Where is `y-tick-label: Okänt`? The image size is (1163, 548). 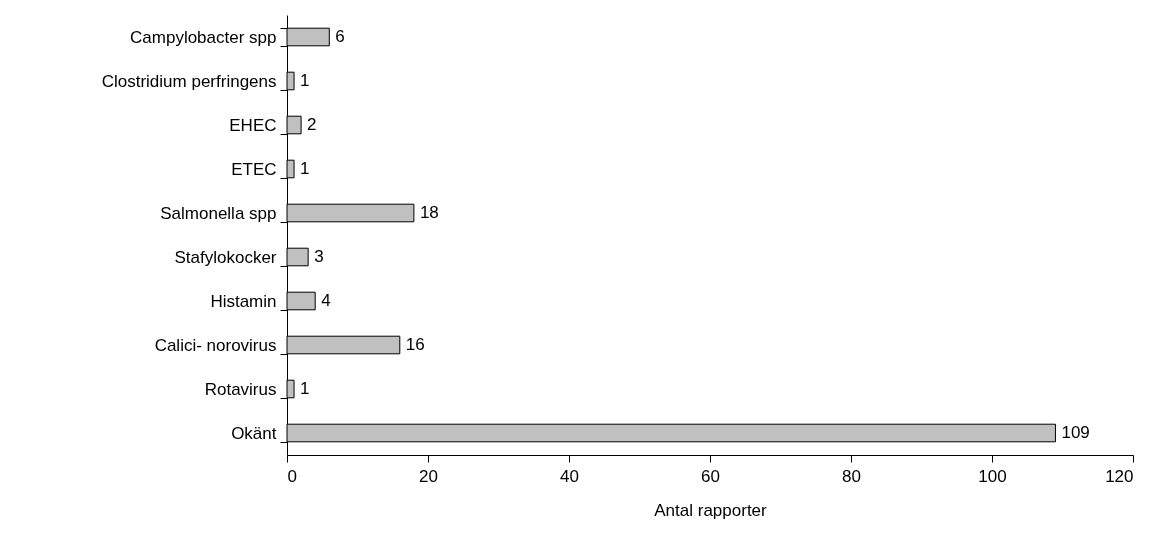
y-tick-label: Okänt is located at coordinates (254, 433).